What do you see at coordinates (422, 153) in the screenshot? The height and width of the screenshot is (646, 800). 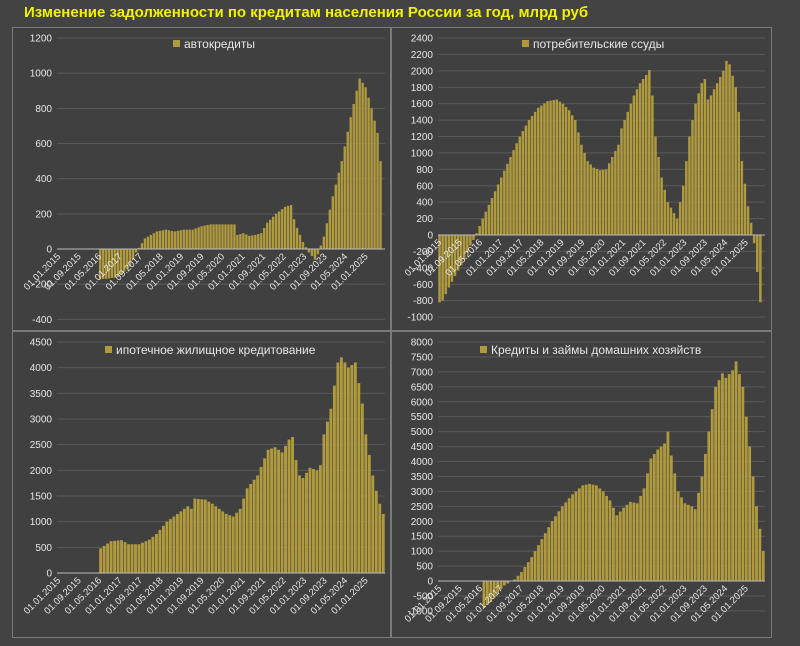 I see `y-tick-label: 1000` at bounding box center [422, 153].